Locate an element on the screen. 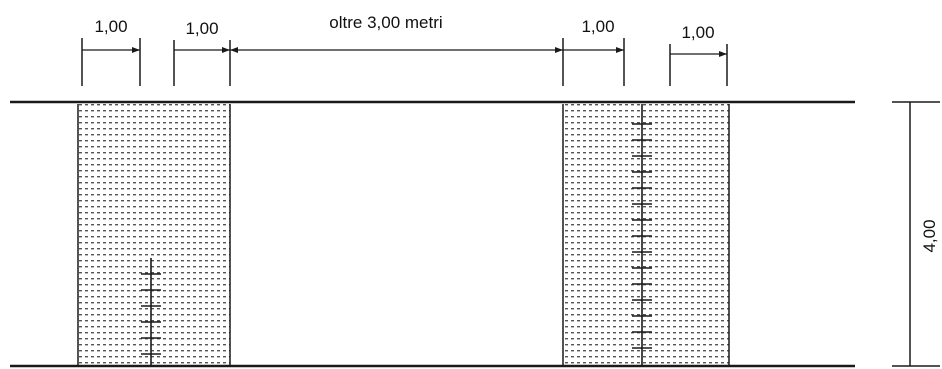  left-tree-symbol is located at coordinates (151, 312).